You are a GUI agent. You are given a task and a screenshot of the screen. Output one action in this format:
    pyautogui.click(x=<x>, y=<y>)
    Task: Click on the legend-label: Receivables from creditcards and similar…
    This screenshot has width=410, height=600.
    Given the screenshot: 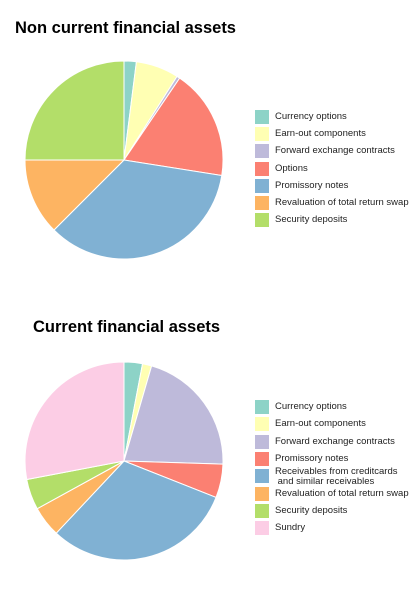 What is the action you would take?
    pyautogui.click(x=336, y=477)
    